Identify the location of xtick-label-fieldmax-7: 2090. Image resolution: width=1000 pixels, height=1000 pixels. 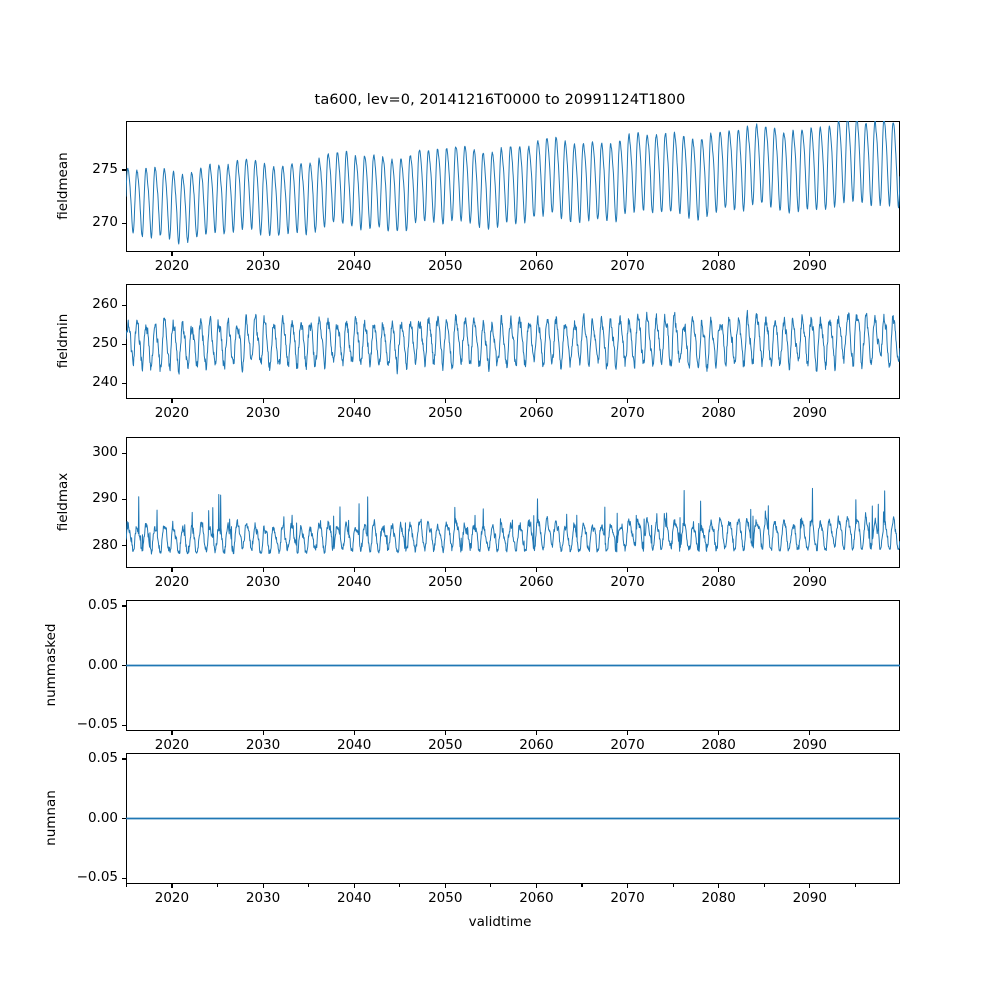
(809, 582).